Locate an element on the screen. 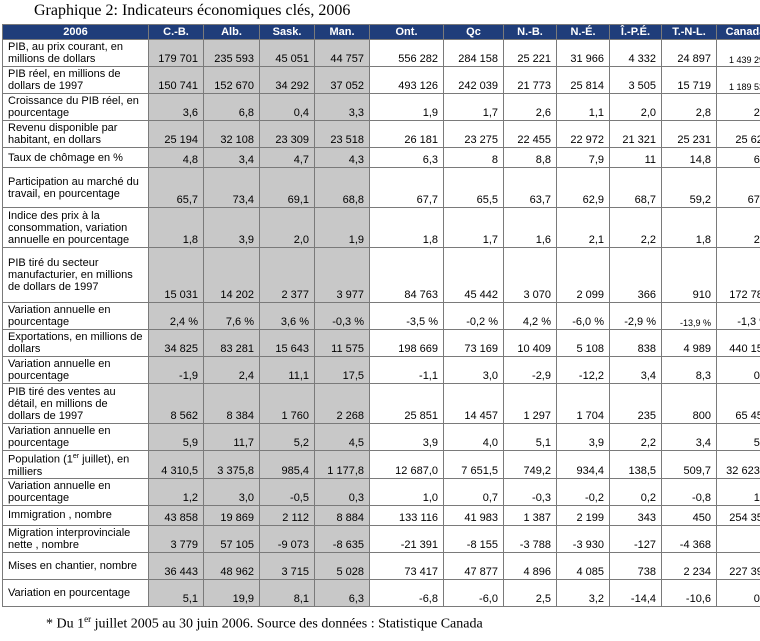 This screenshot has height=641, width=760. table-cell: 68,7 is located at coordinates (635, 187).